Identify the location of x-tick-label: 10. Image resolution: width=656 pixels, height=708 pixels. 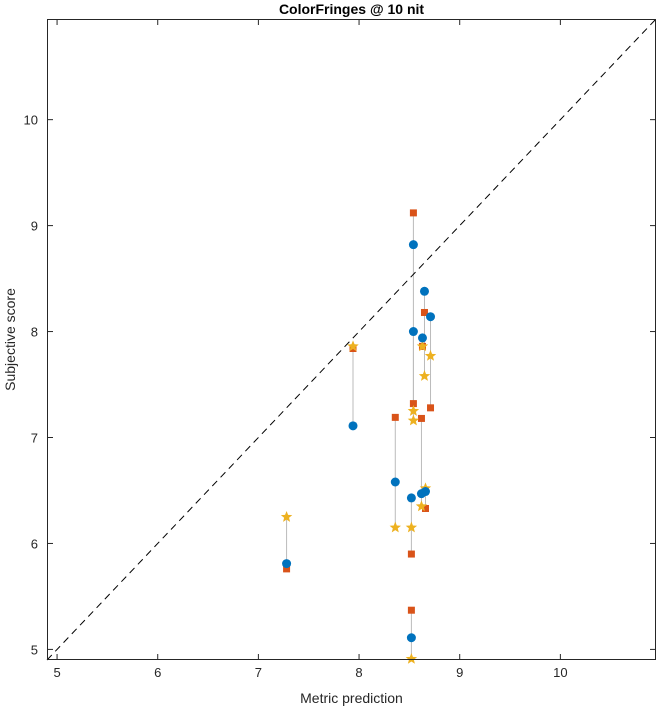
(560, 672).